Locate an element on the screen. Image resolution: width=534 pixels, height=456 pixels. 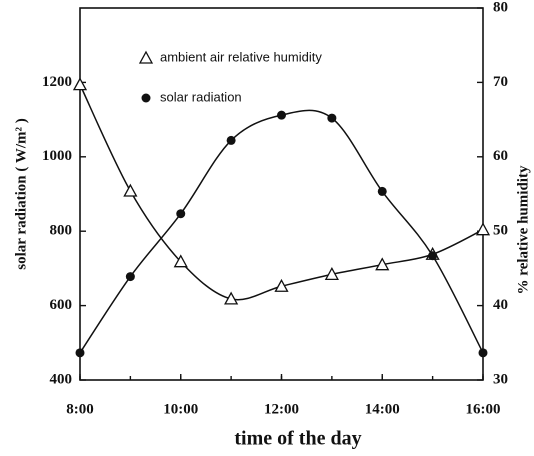
y-tick-label: 400 is located at coordinates (61, 379).